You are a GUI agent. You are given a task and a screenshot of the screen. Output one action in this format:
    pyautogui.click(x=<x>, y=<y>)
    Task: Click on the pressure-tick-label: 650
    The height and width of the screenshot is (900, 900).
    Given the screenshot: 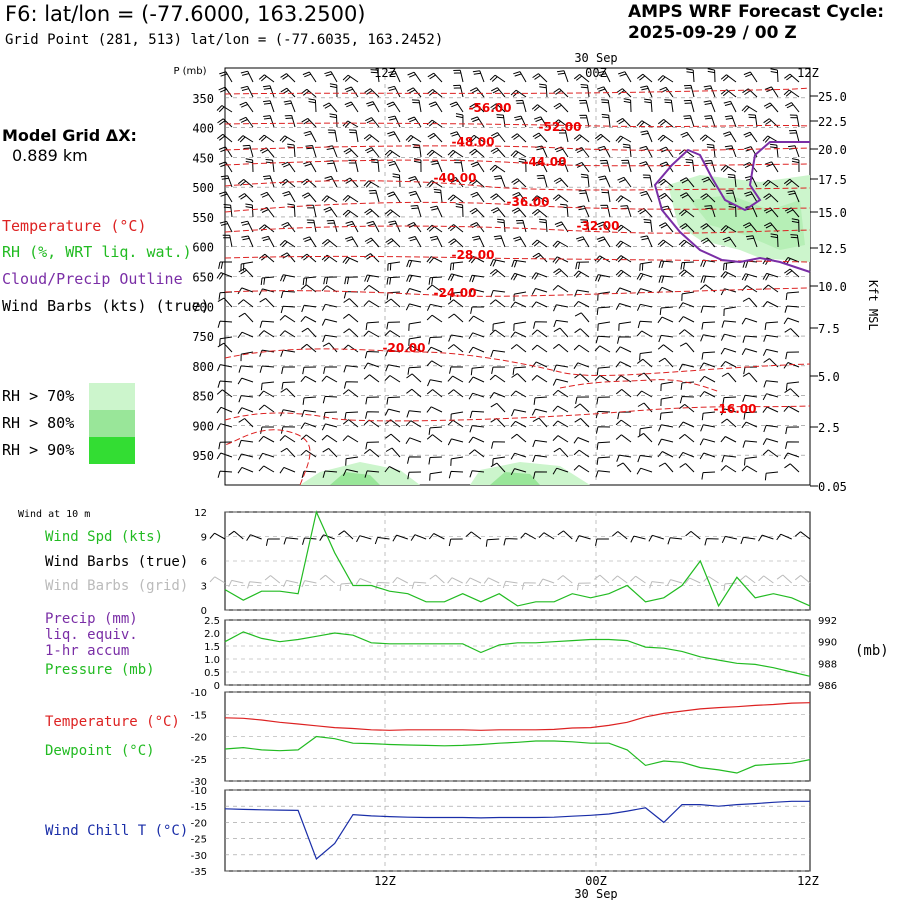 What is the action you would take?
    pyautogui.click(x=203, y=278)
    